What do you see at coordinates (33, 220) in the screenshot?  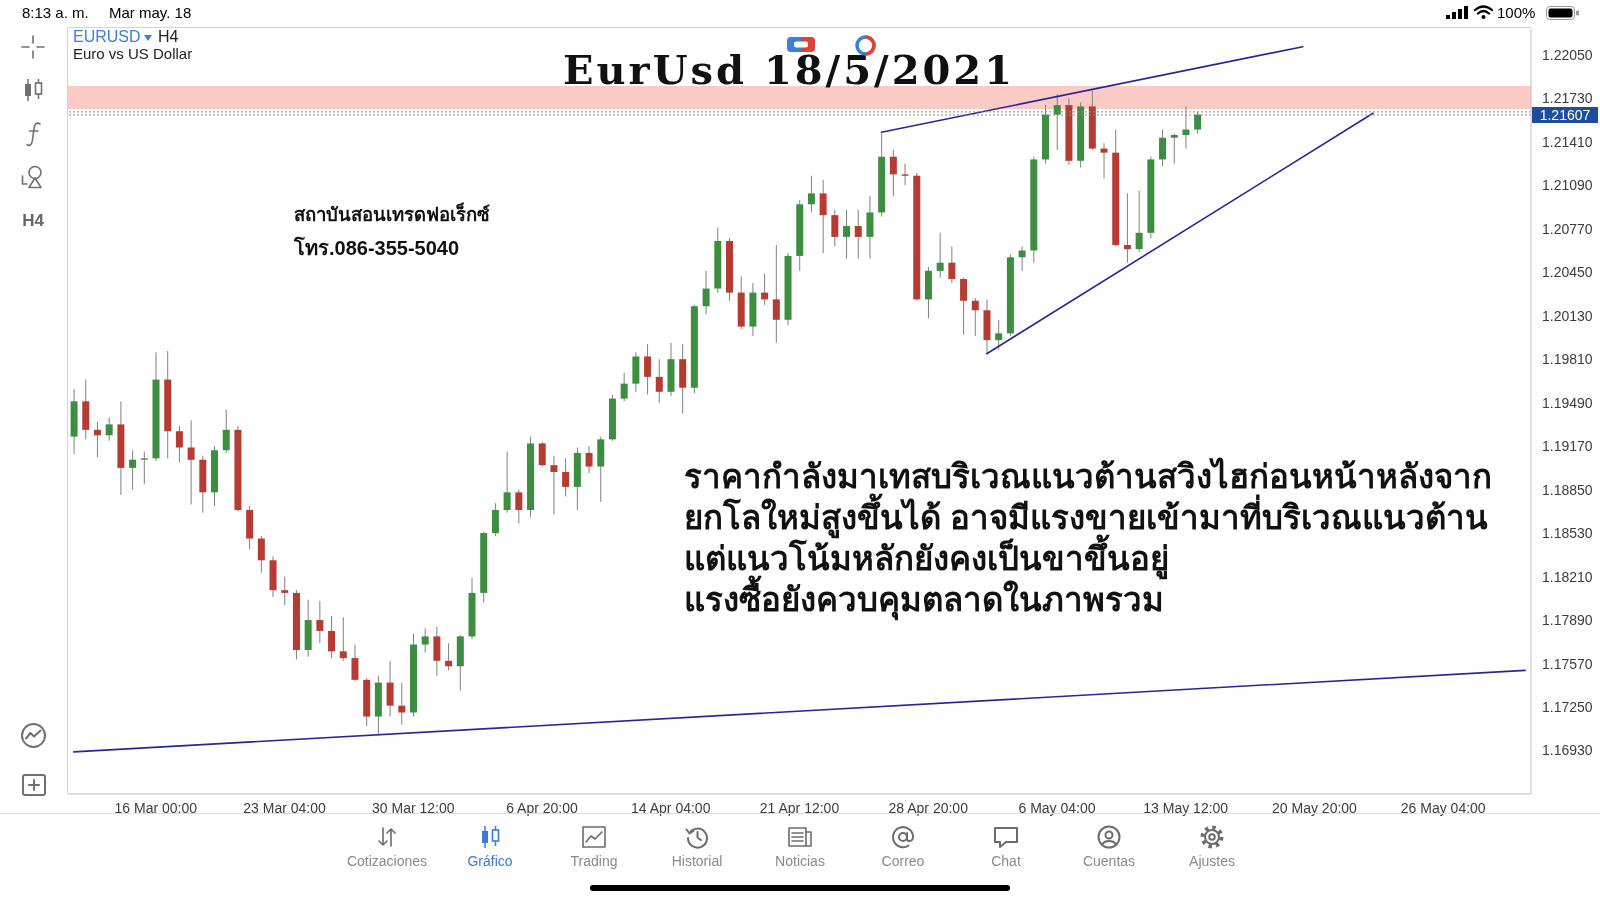 I see `text: H4` at bounding box center [33, 220].